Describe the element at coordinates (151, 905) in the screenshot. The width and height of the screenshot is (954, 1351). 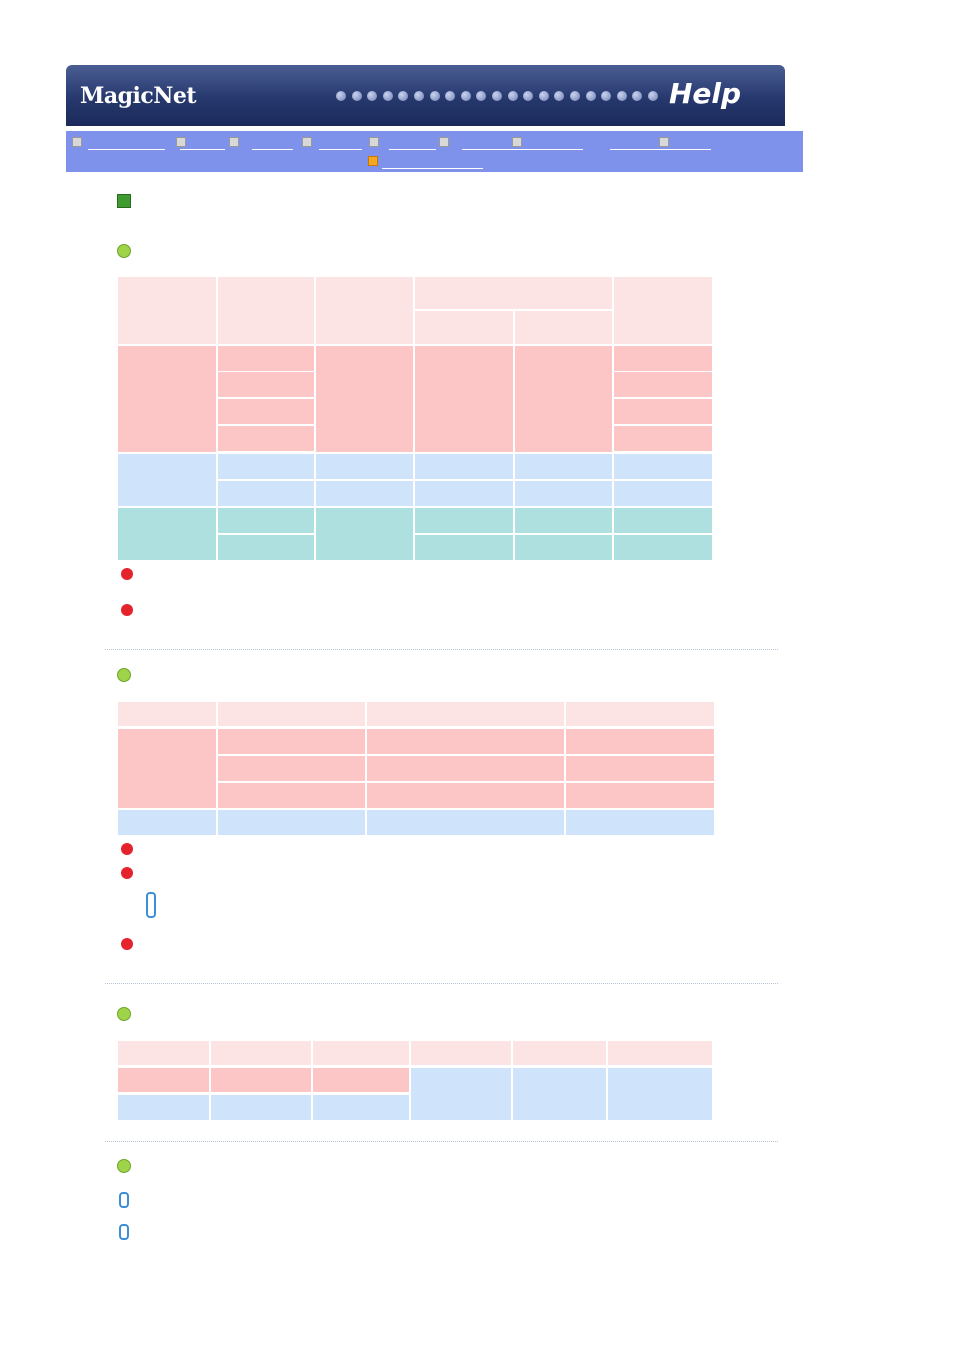
I see `clip-icon` at that location.